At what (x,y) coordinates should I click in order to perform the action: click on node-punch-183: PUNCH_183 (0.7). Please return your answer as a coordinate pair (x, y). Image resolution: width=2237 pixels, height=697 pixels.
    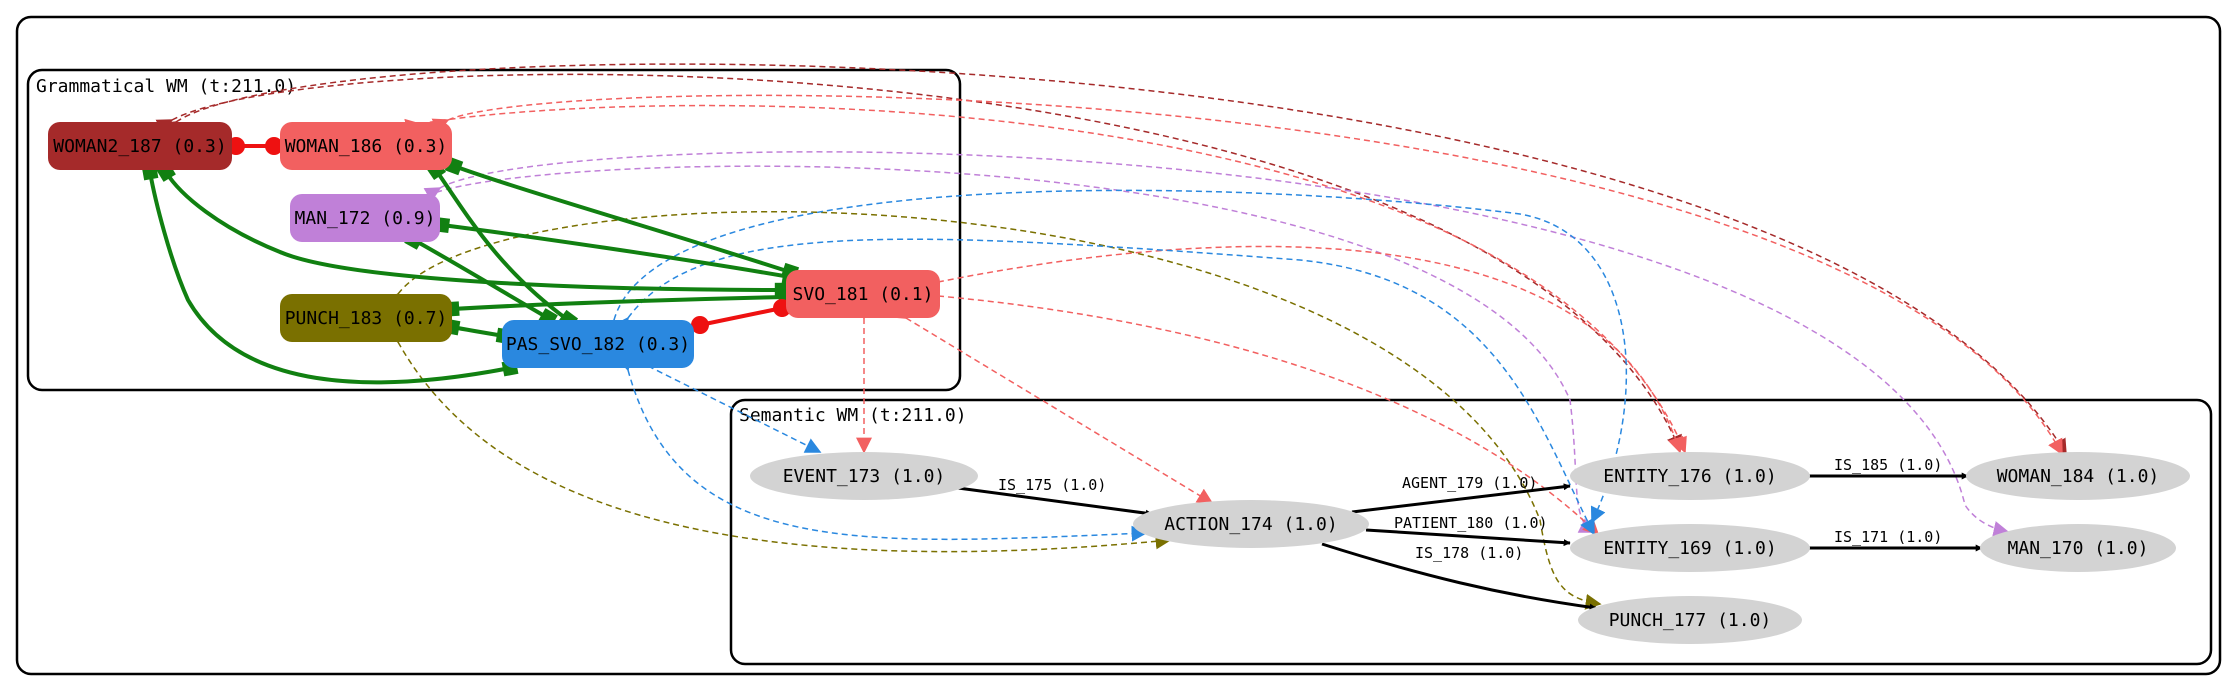
    Looking at the image, I should click on (366, 318).